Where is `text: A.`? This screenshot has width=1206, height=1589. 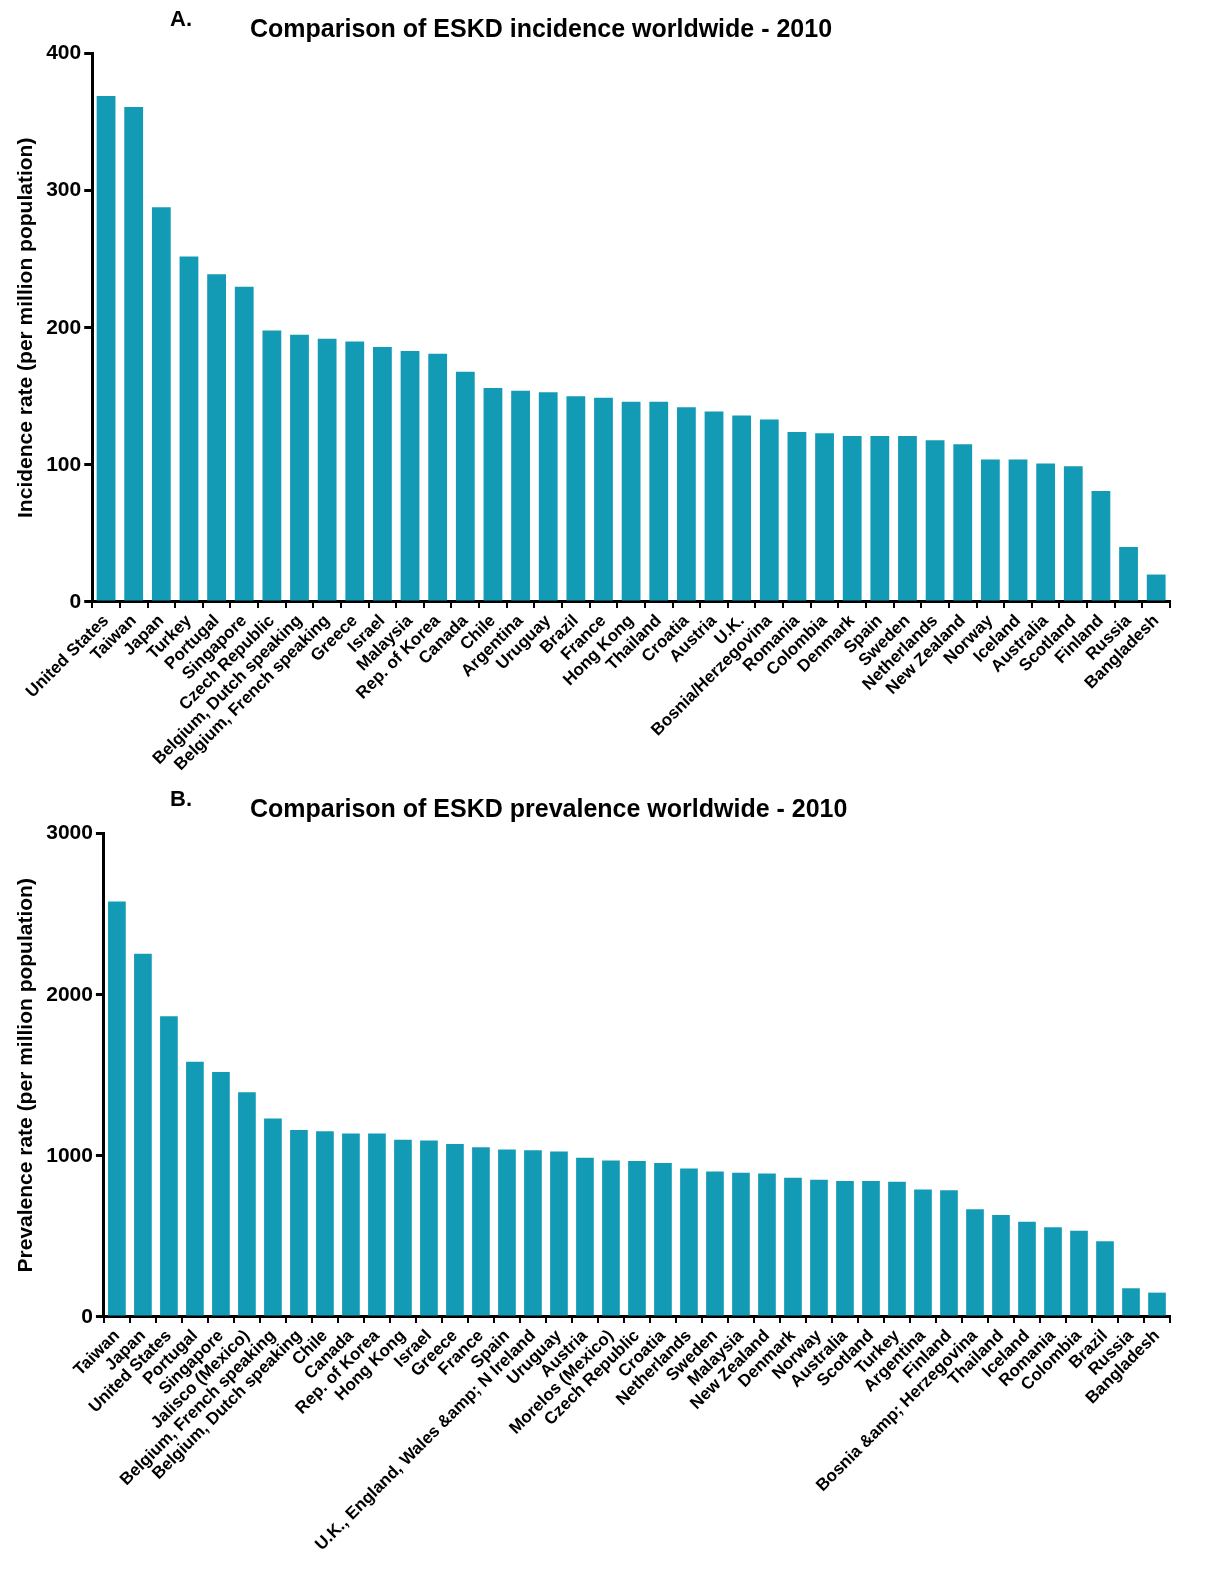 text: A. is located at coordinates (181, 19).